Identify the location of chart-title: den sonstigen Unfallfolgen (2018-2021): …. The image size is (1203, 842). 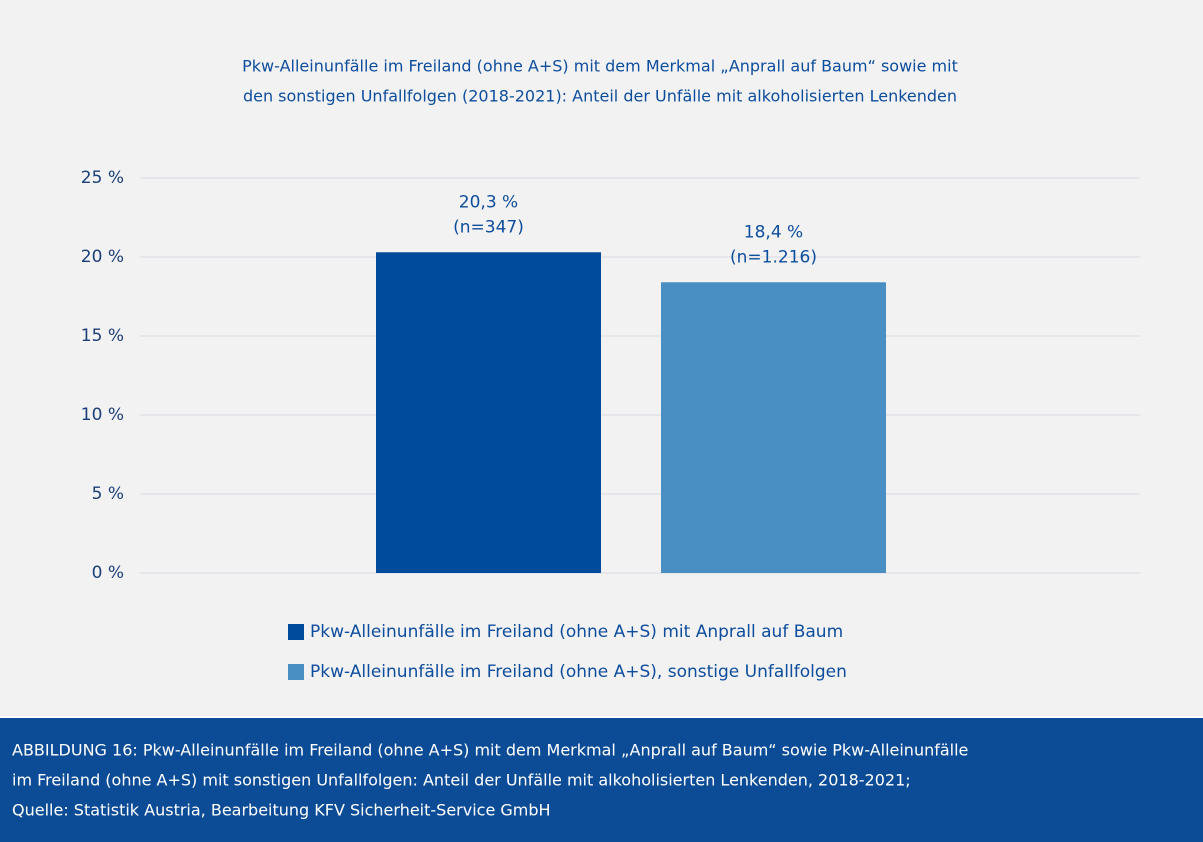
(600, 96).